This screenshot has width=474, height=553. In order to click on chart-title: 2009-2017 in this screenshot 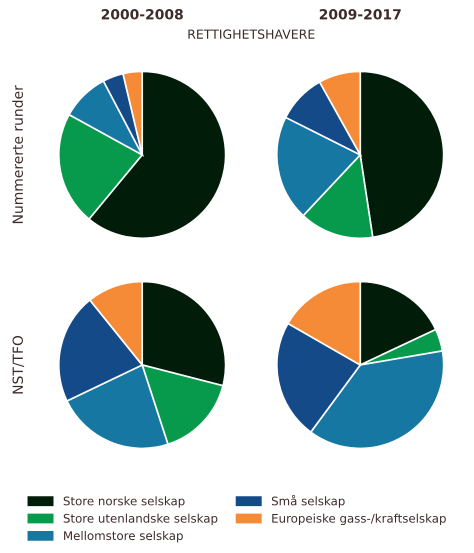, I will do `click(360, 14)`.